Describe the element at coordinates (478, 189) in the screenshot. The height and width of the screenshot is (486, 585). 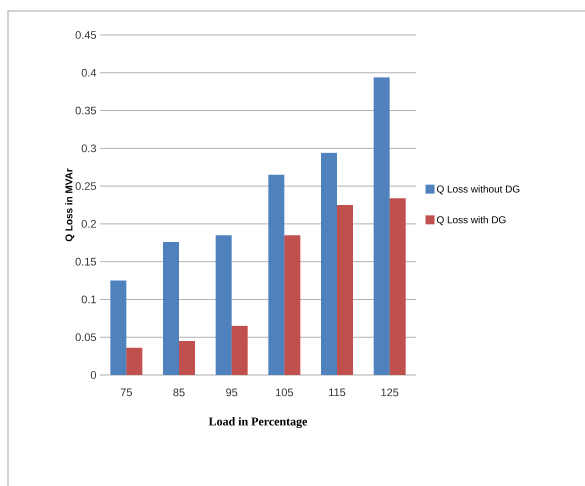
I see `legend-label: Q Loss without DG` at that location.